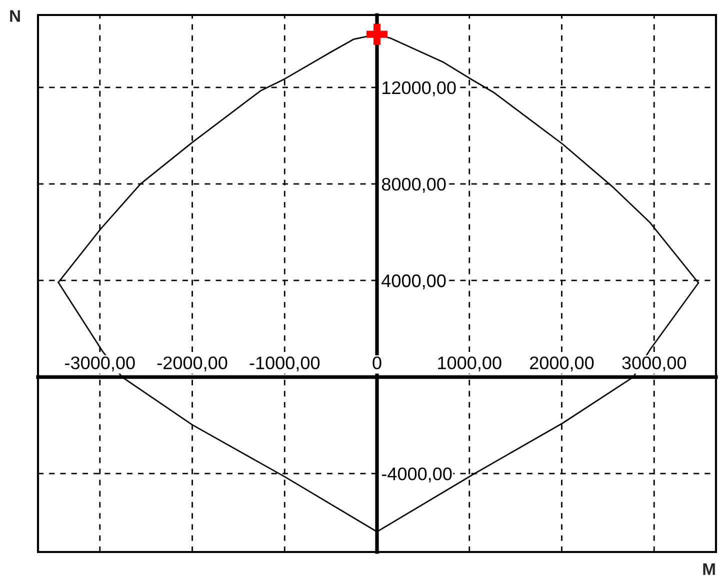 The height and width of the screenshot is (581, 719). I want to click on y-axis-title: N, so click(15, 16).